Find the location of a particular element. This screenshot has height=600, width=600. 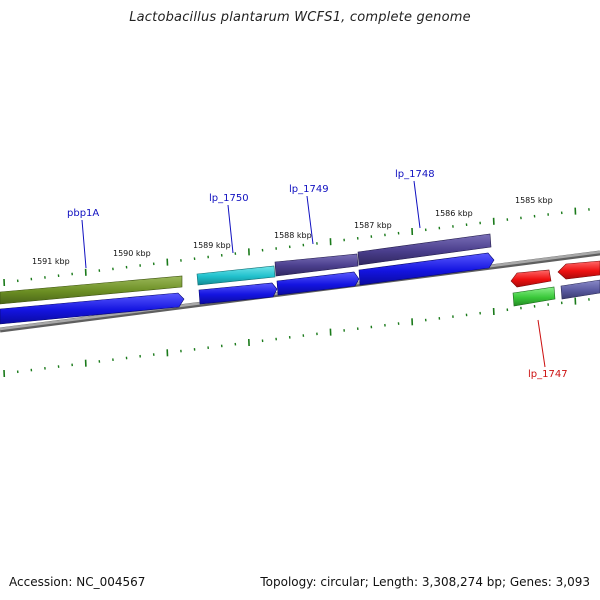

gene-label-lp_1748: lp_1748 is located at coordinates (415, 174).